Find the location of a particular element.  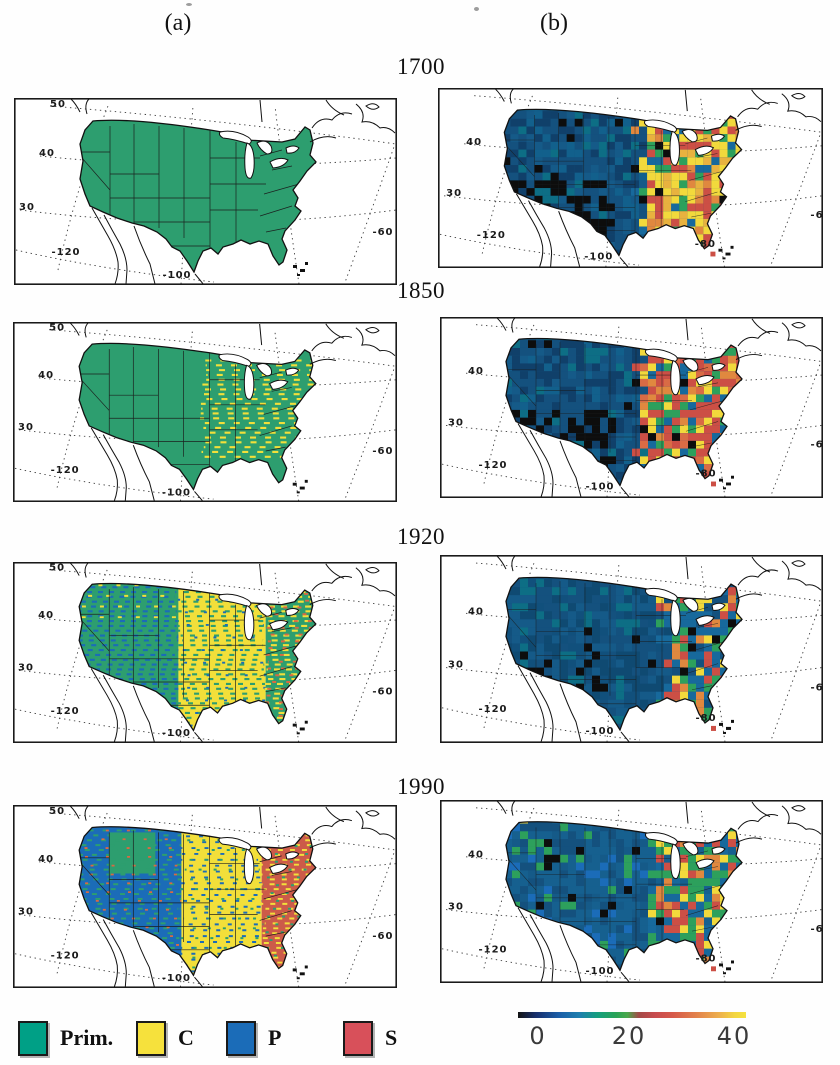

map-panel-1850-b: 40 30 -120 -100 -80 -60 is located at coordinates (631, 407).